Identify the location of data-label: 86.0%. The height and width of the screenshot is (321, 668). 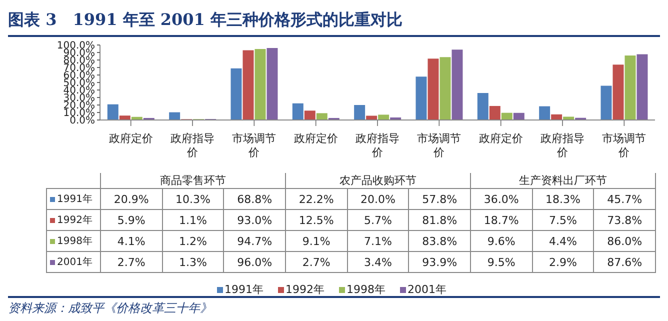
(624, 241).